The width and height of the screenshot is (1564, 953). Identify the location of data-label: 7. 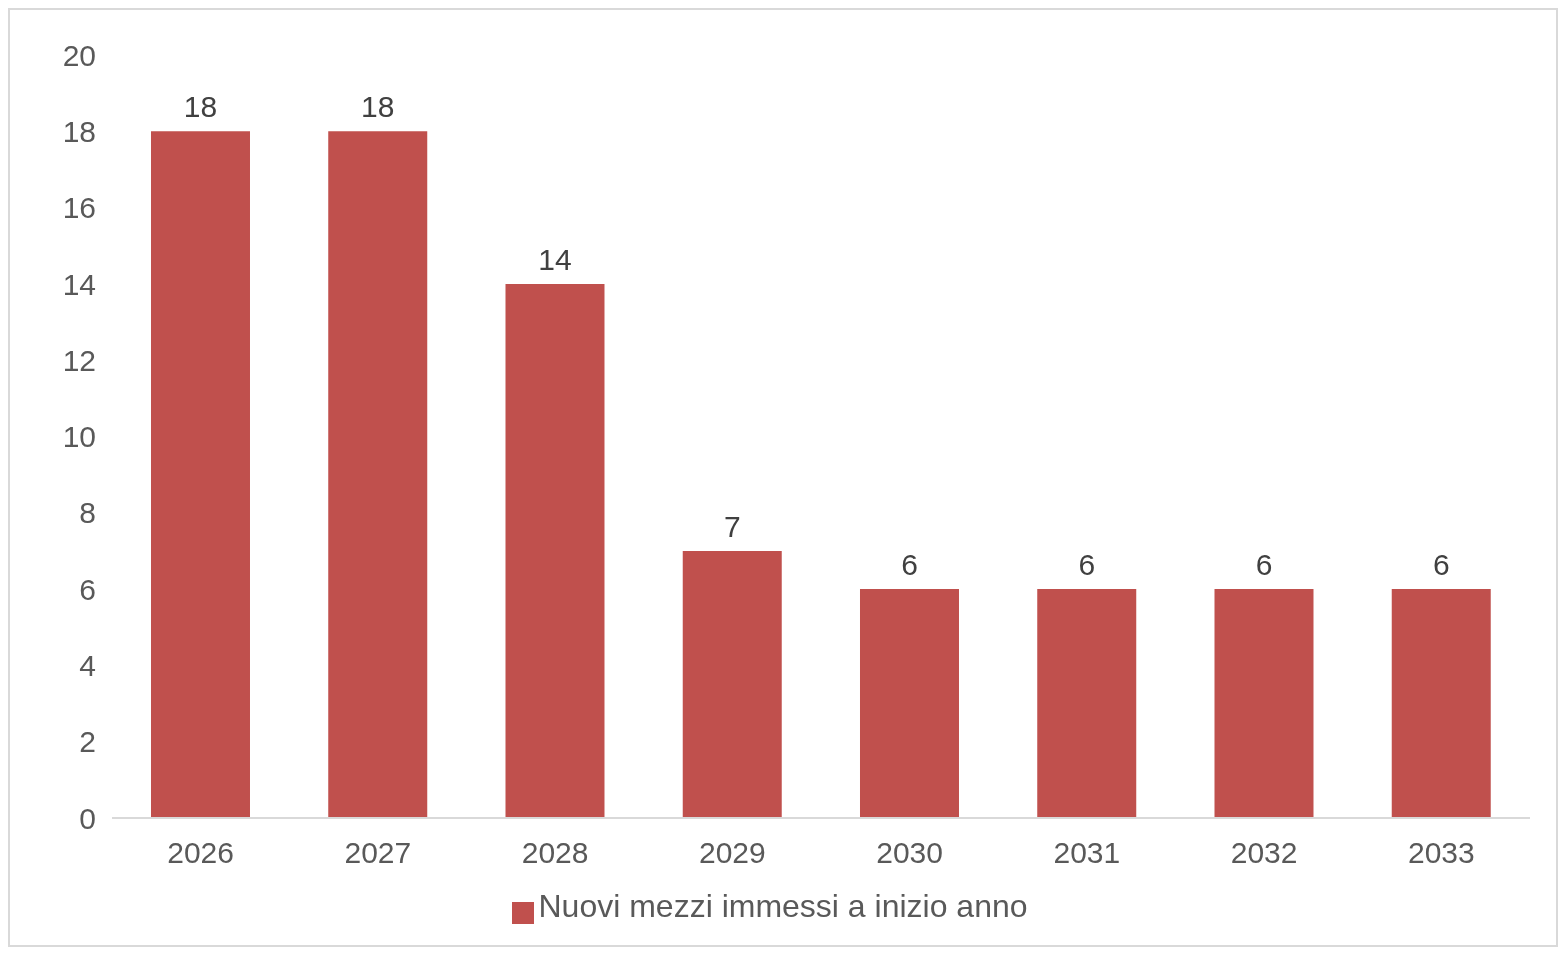
(732, 526).